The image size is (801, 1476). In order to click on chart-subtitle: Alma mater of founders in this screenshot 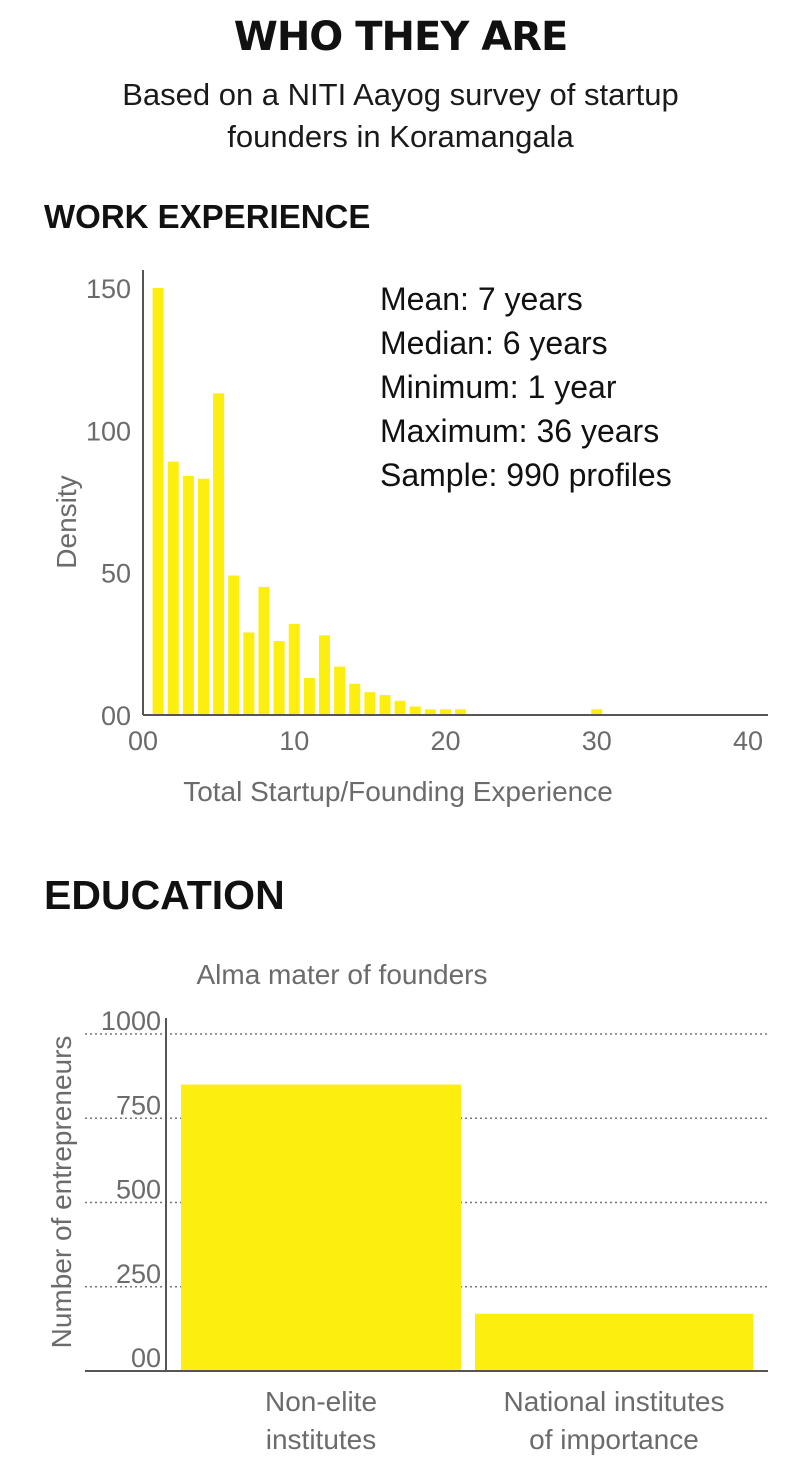, I will do `click(341, 974)`.